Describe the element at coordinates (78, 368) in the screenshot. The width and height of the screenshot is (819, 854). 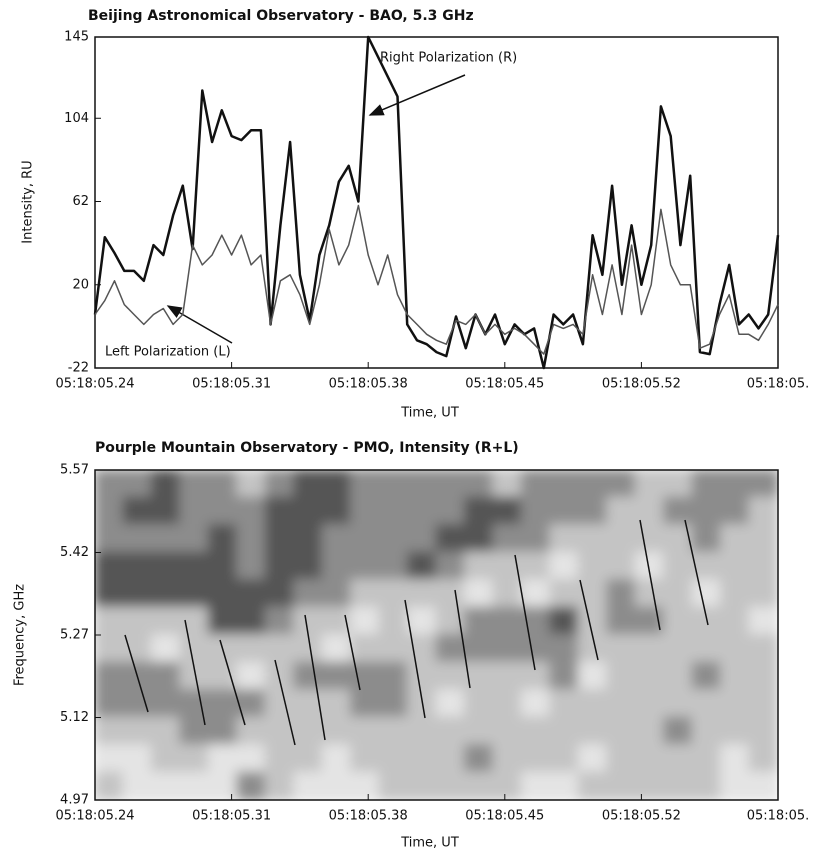
I see `y-tick-label: -22` at that location.